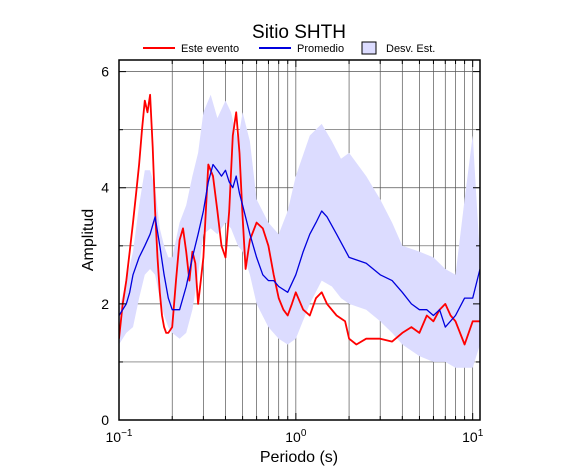  Describe the element at coordinates (320, 49) in the screenshot. I see `legend-label: Promedio` at that location.